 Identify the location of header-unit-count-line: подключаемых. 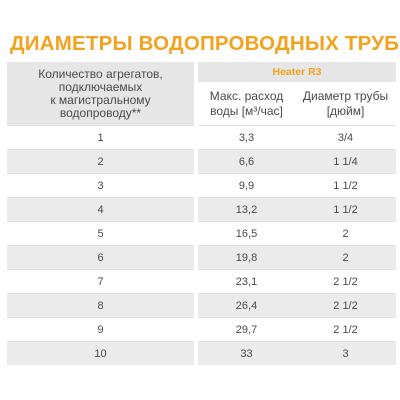
(100, 86).